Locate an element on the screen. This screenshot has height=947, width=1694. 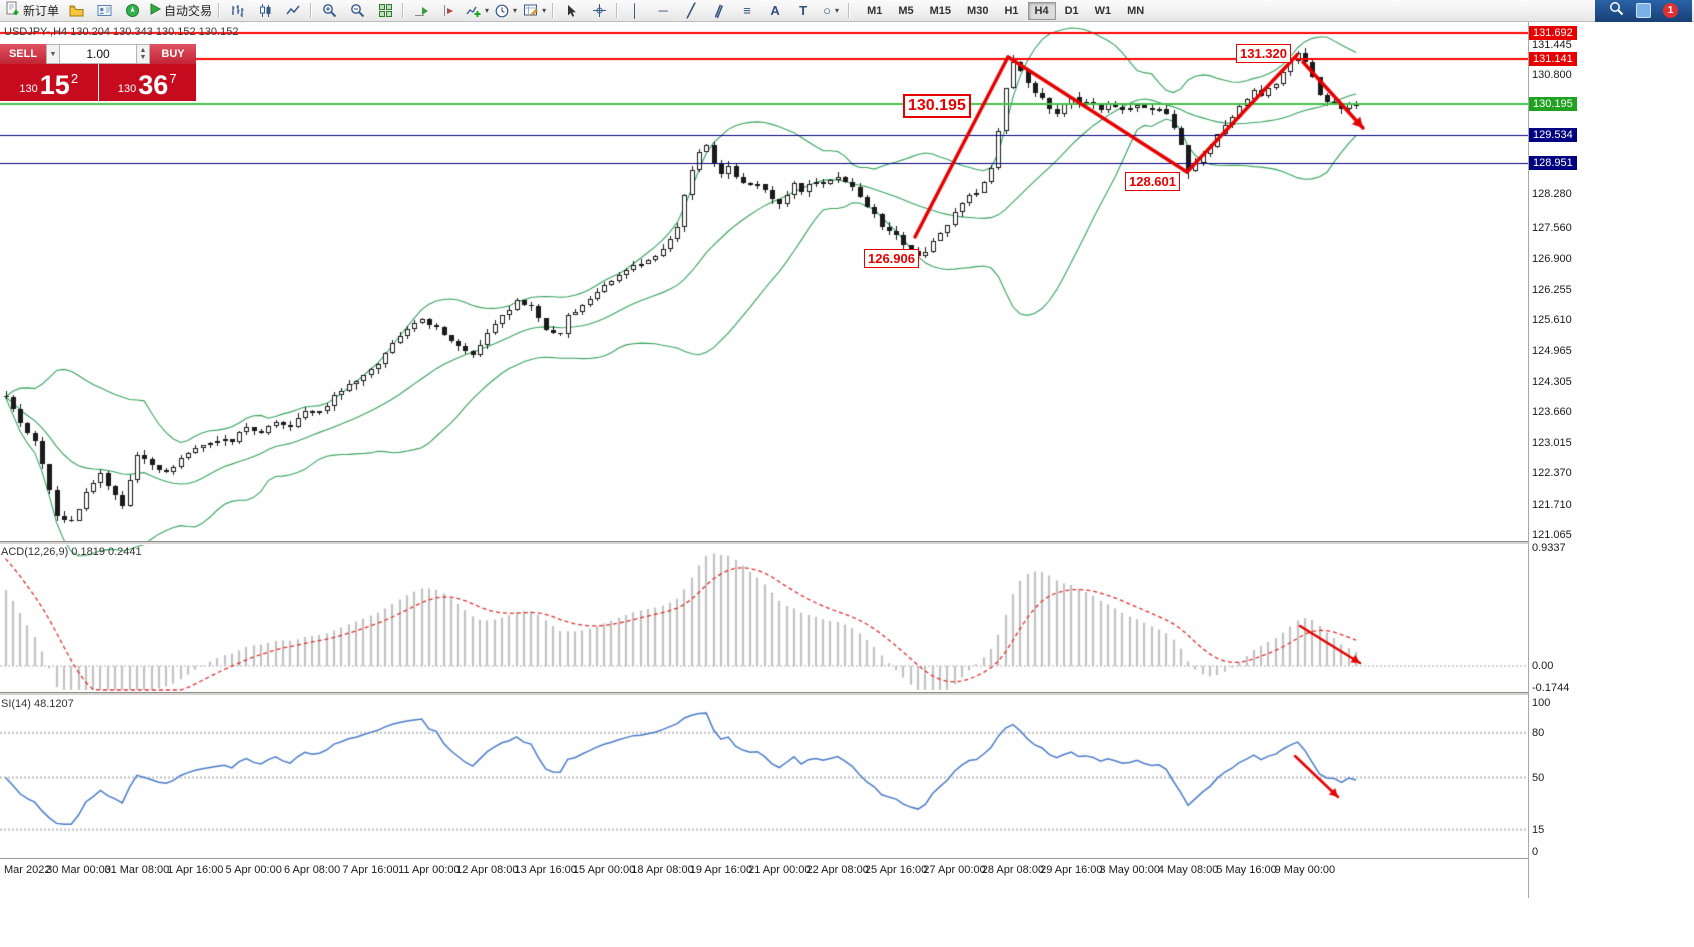
zoom-in-icon is located at coordinates (329, 11).